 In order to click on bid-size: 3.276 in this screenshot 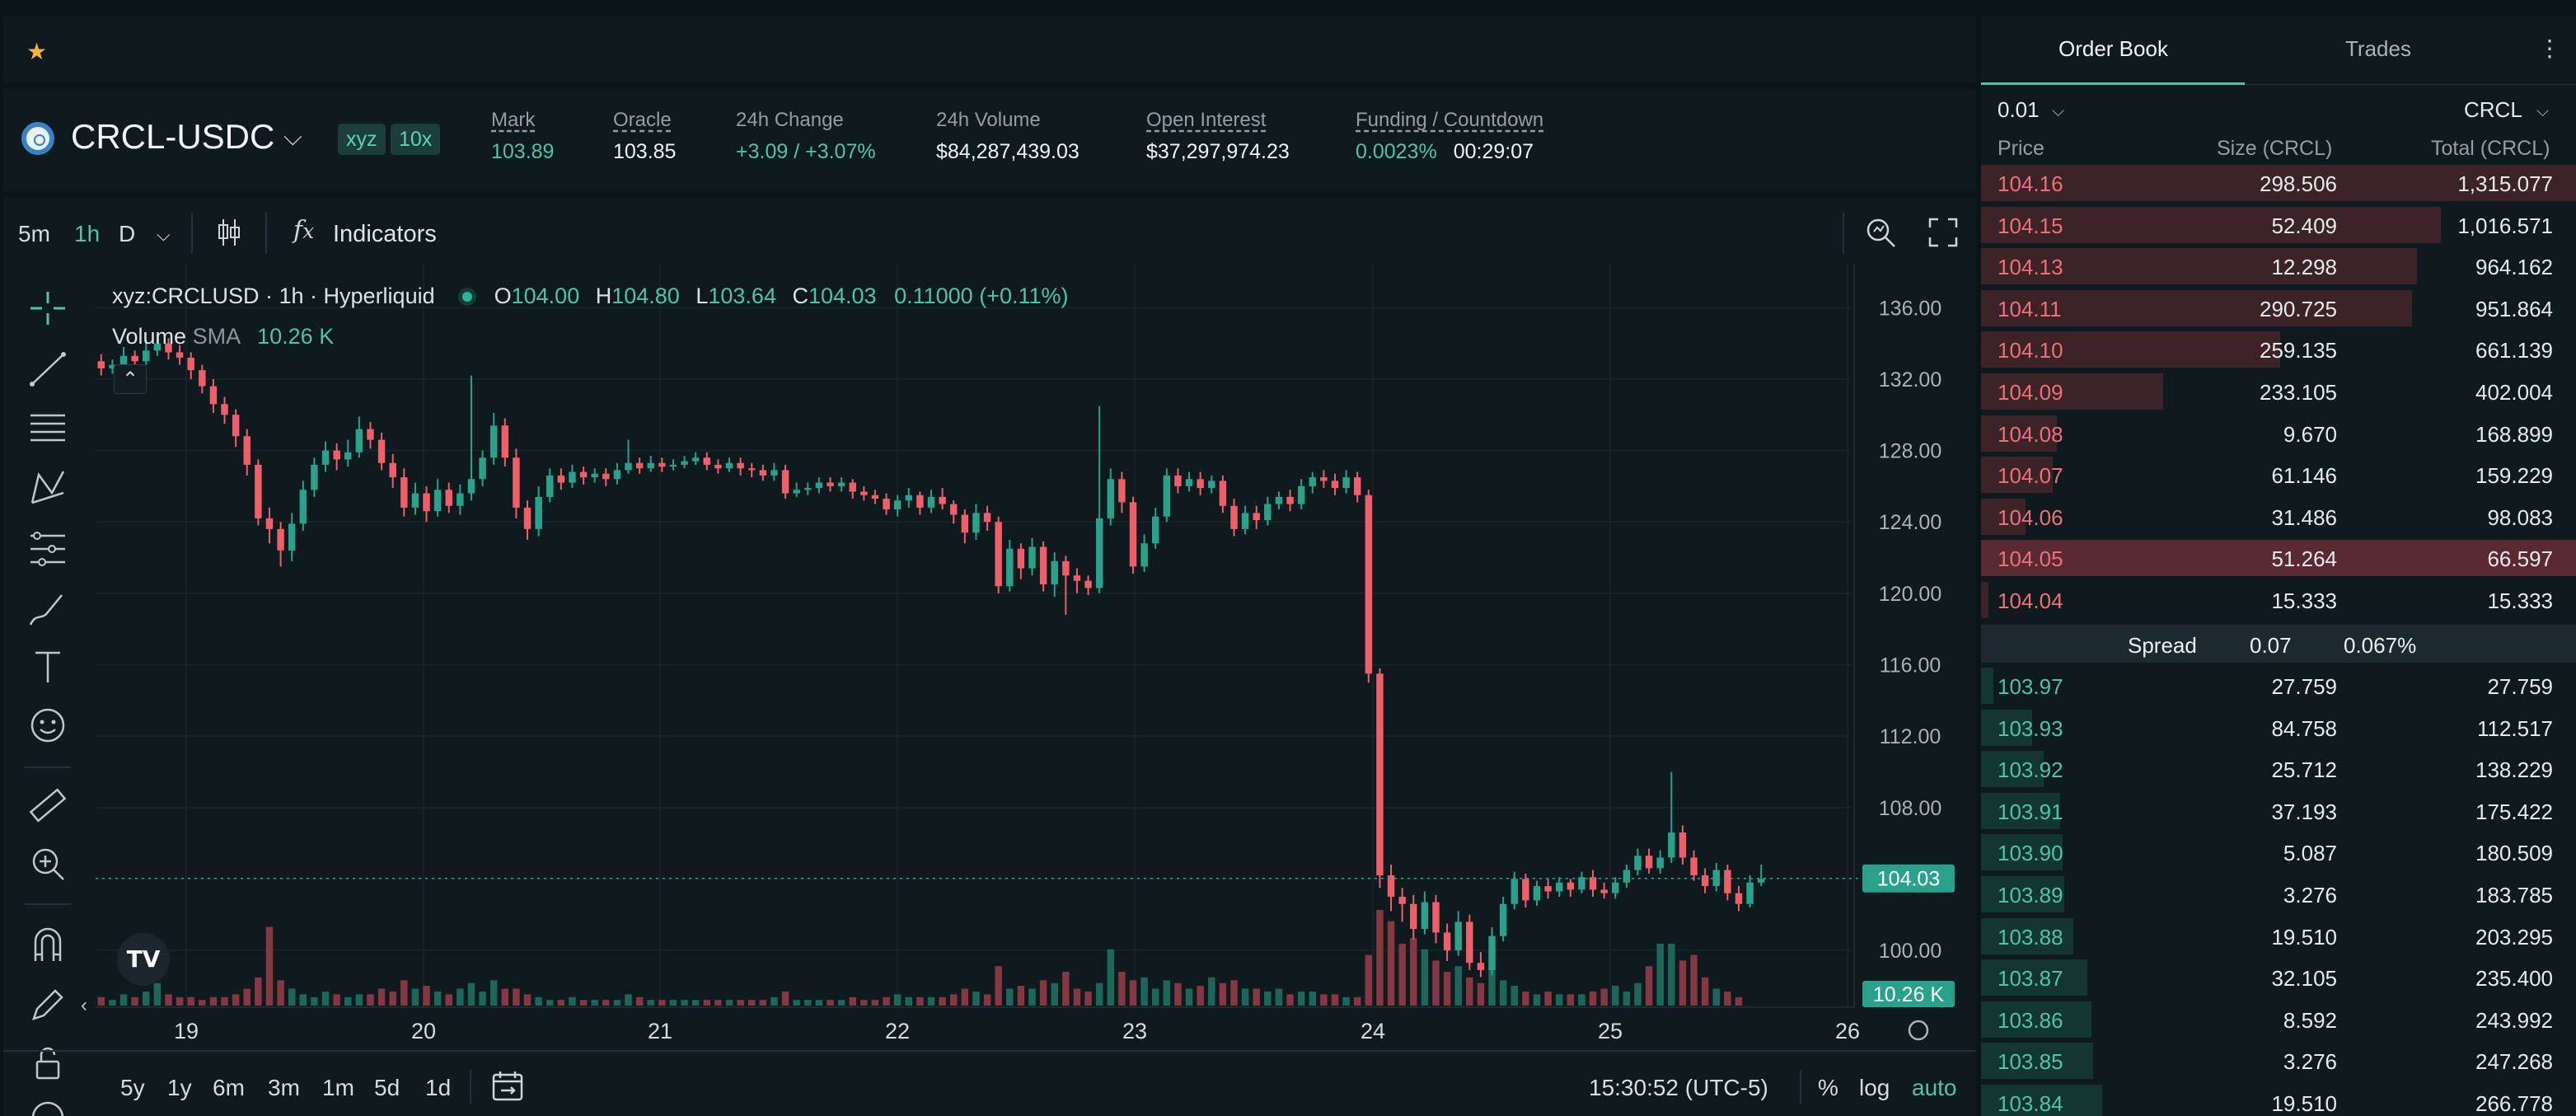, I will do `click(2310, 895)`.